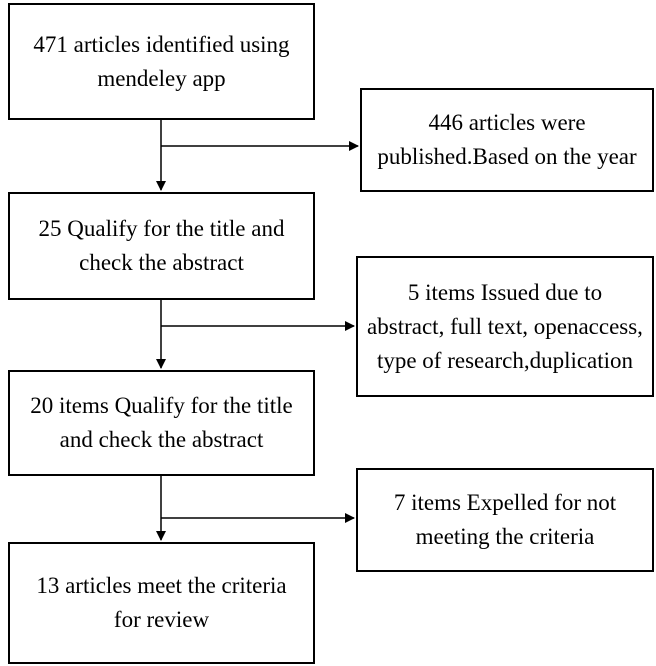  Describe the element at coordinates (161, 405) in the screenshot. I see `step-box-abstract-qualified-line-1: 20 items Qualify for the title` at that location.